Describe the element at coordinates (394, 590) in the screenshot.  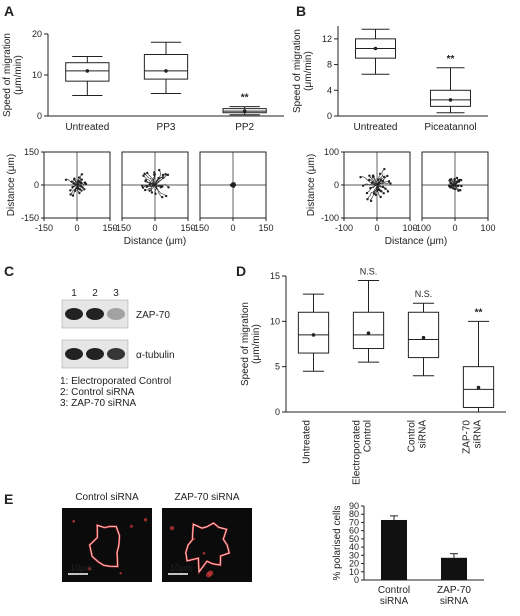
I see `category-label: Control` at that location.